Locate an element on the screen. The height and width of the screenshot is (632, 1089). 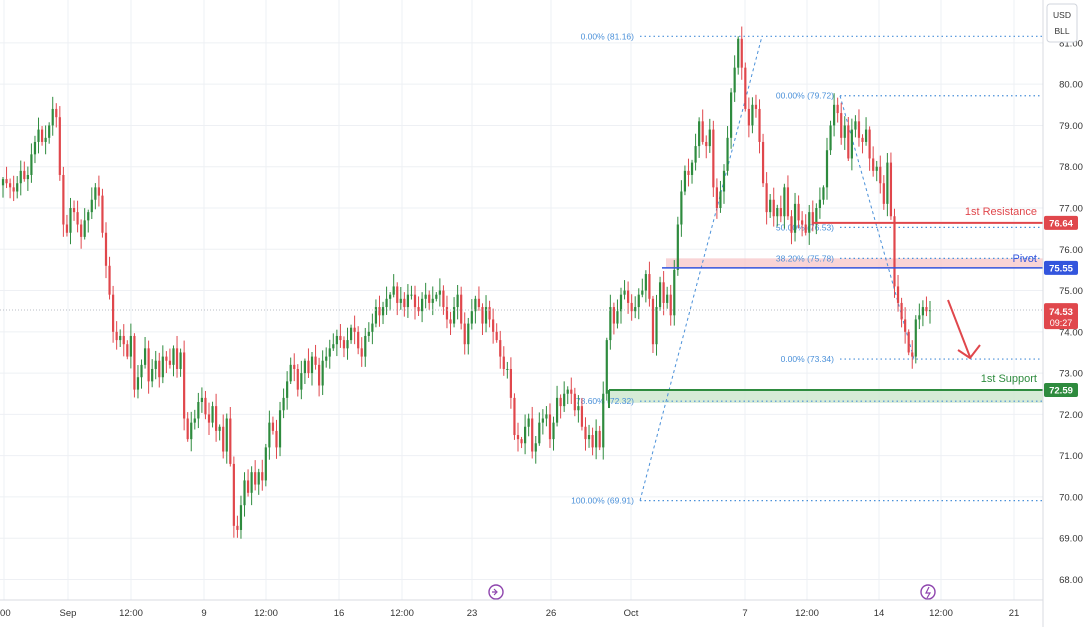
currency-box is located at coordinates (1062, 23).